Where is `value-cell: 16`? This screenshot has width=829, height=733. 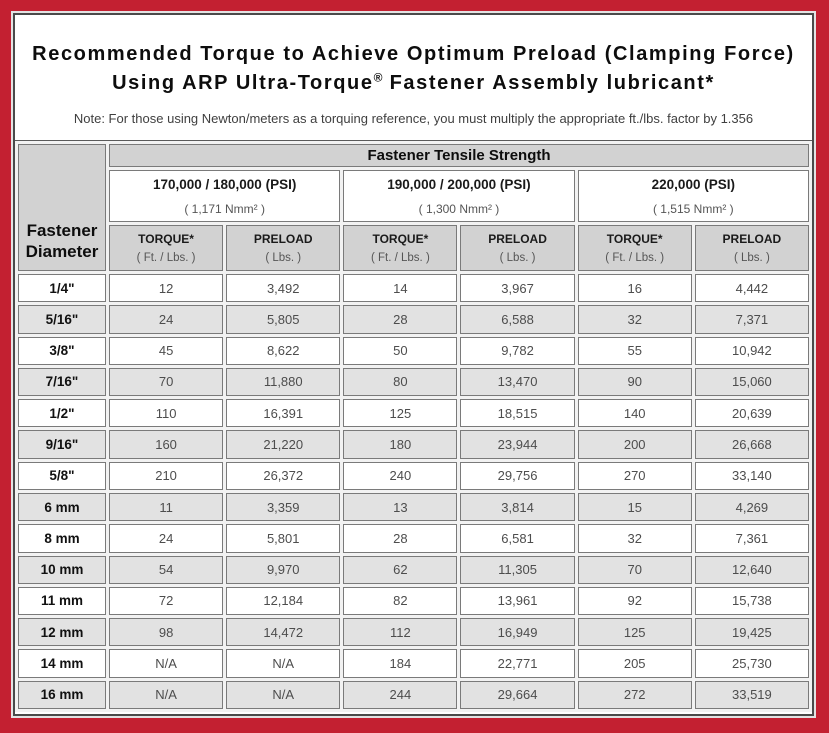 value-cell: 16 is located at coordinates (634, 288).